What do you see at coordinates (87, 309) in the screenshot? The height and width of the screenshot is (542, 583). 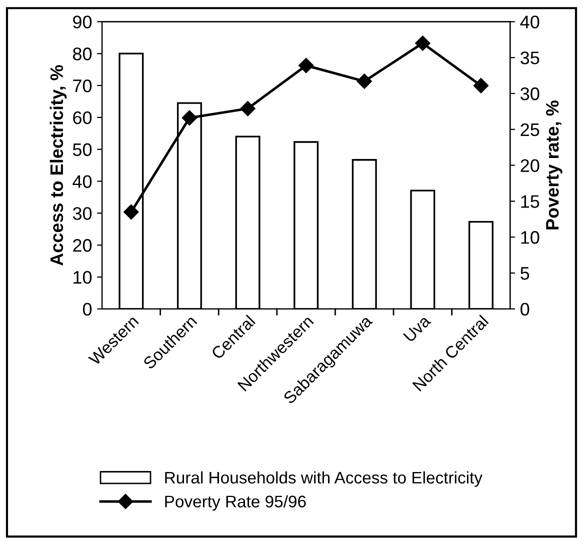 I see `y-tick-label: 0` at bounding box center [87, 309].